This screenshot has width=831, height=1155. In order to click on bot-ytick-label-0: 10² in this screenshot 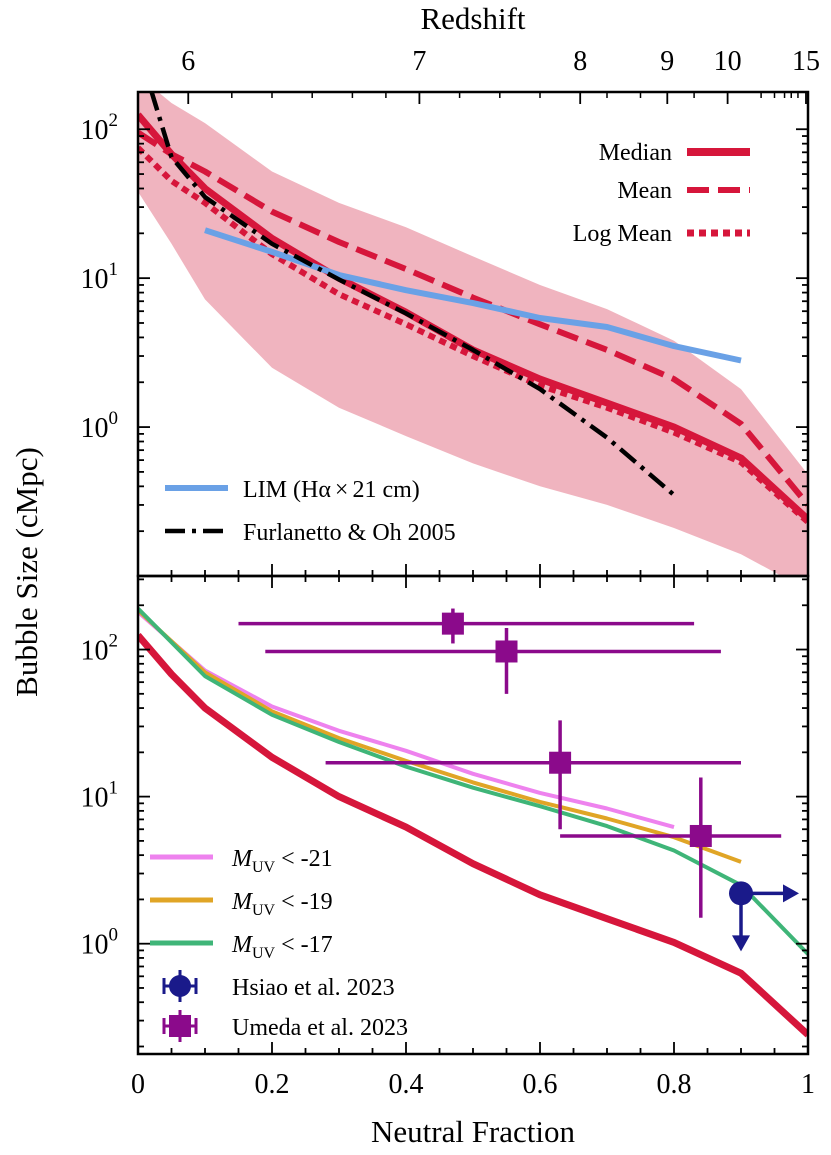, I will do `click(100, 649)`.